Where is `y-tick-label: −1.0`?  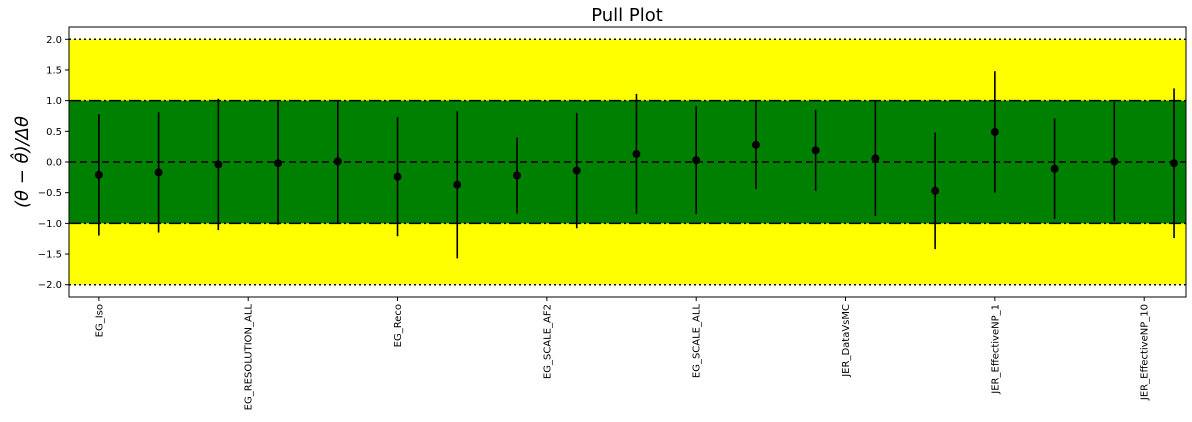 y-tick-label: −1.0 is located at coordinates (50, 224).